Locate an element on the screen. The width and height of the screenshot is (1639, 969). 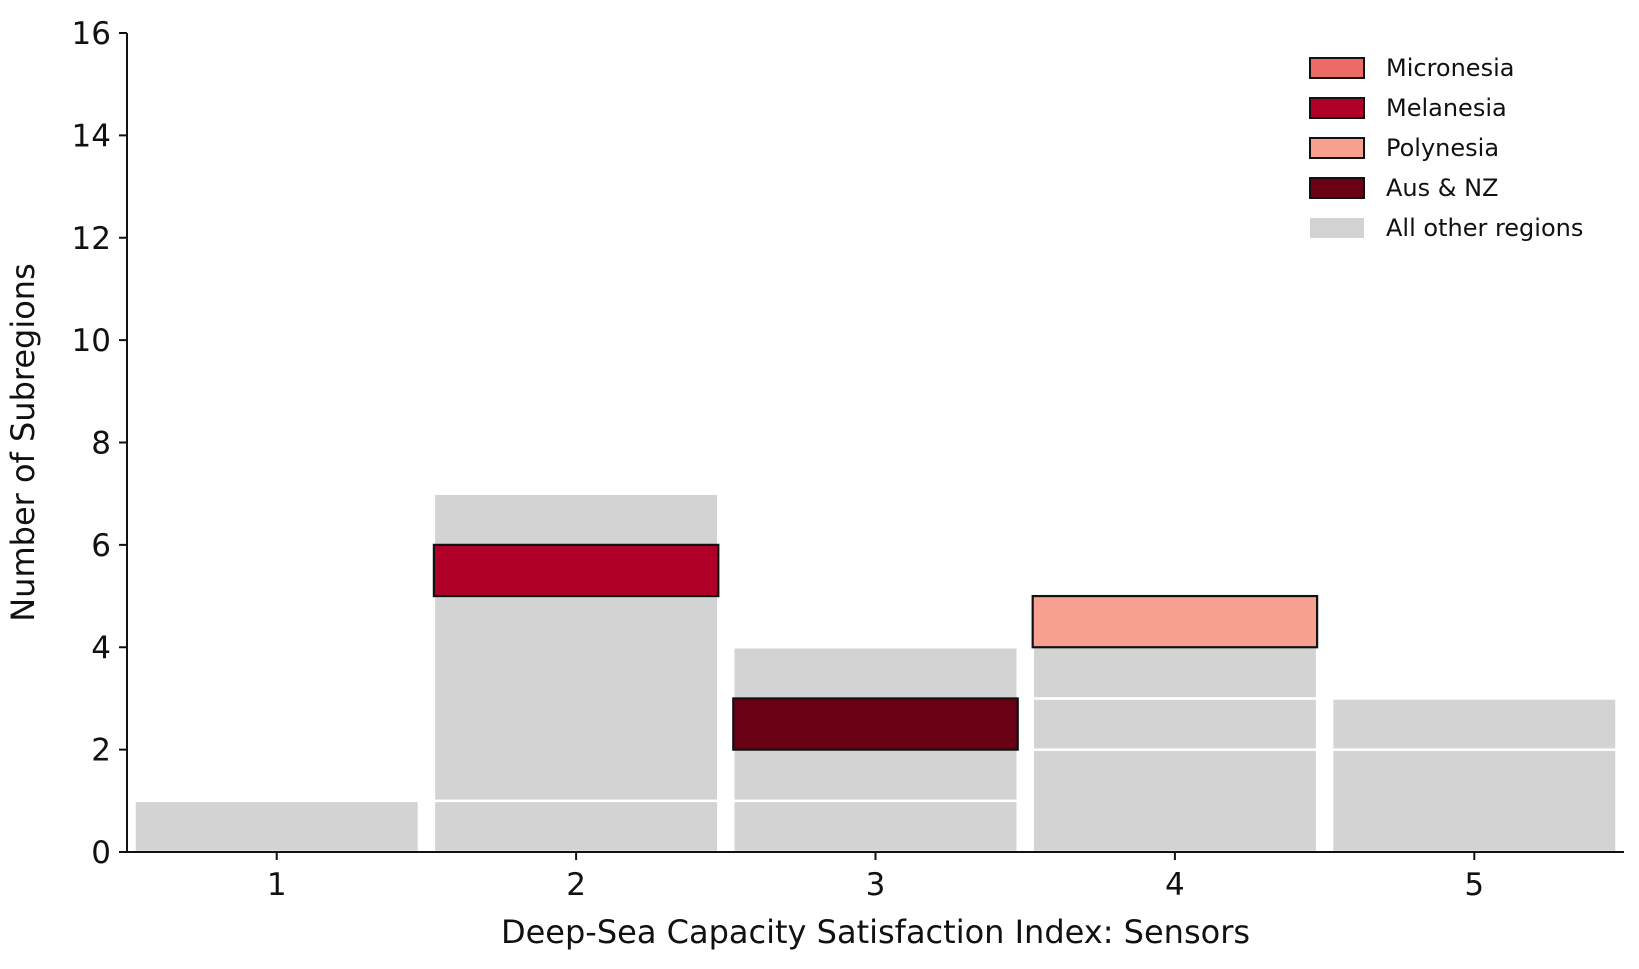
y-tick-label-0: 0 is located at coordinates (101, 853).